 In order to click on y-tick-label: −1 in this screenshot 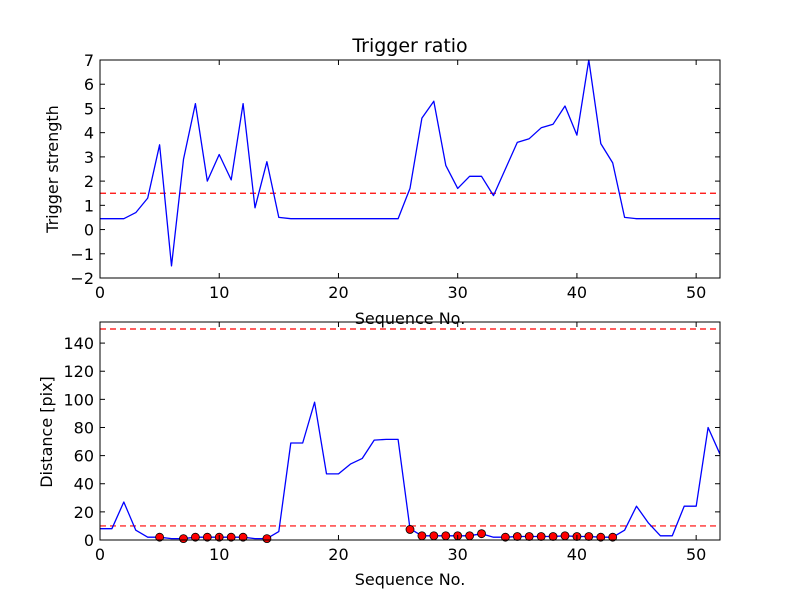, I will do `click(82, 254)`.